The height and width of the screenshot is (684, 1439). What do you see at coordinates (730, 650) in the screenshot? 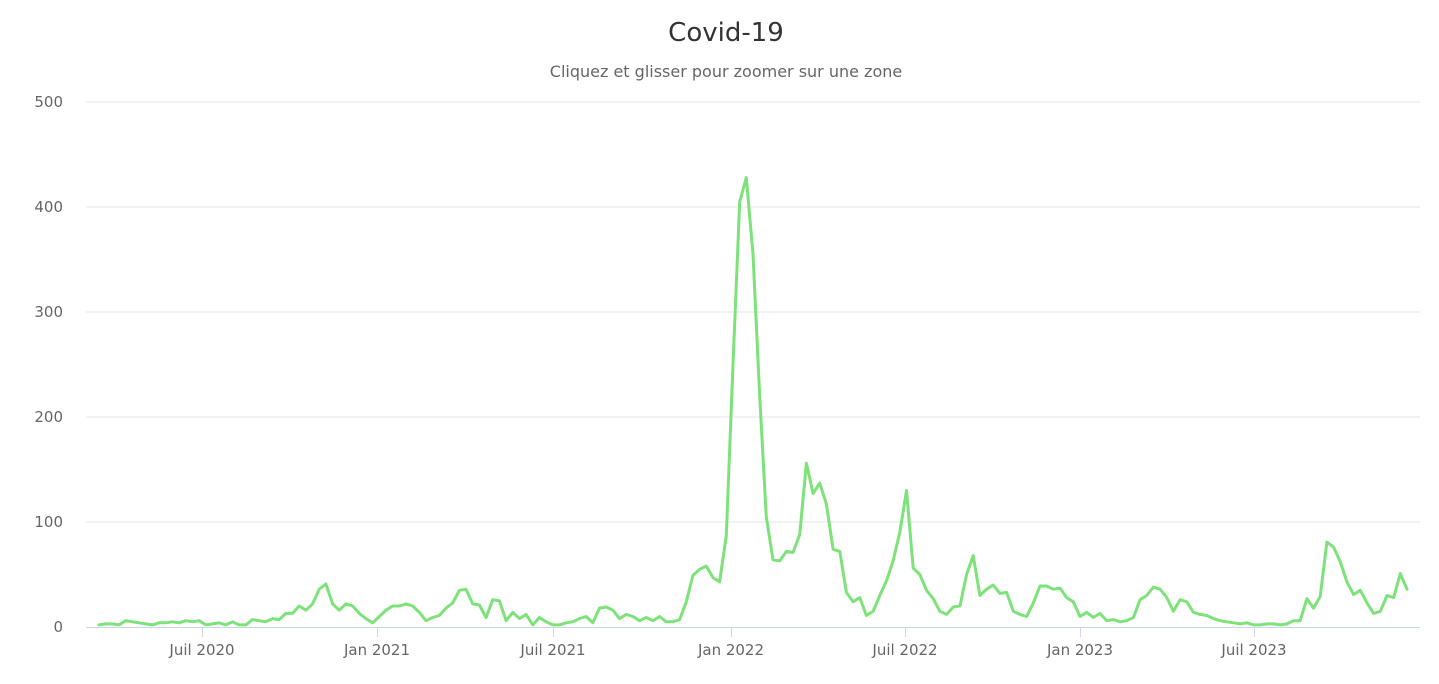
I see `x-tick-label: Jan 2022` at bounding box center [730, 650].